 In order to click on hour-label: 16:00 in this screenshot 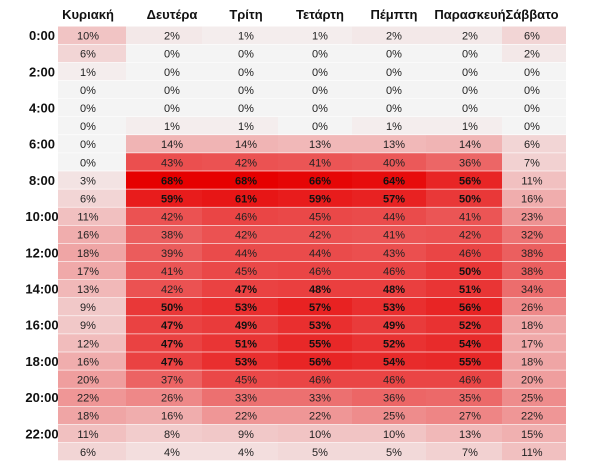, I will do `click(41, 325)`.